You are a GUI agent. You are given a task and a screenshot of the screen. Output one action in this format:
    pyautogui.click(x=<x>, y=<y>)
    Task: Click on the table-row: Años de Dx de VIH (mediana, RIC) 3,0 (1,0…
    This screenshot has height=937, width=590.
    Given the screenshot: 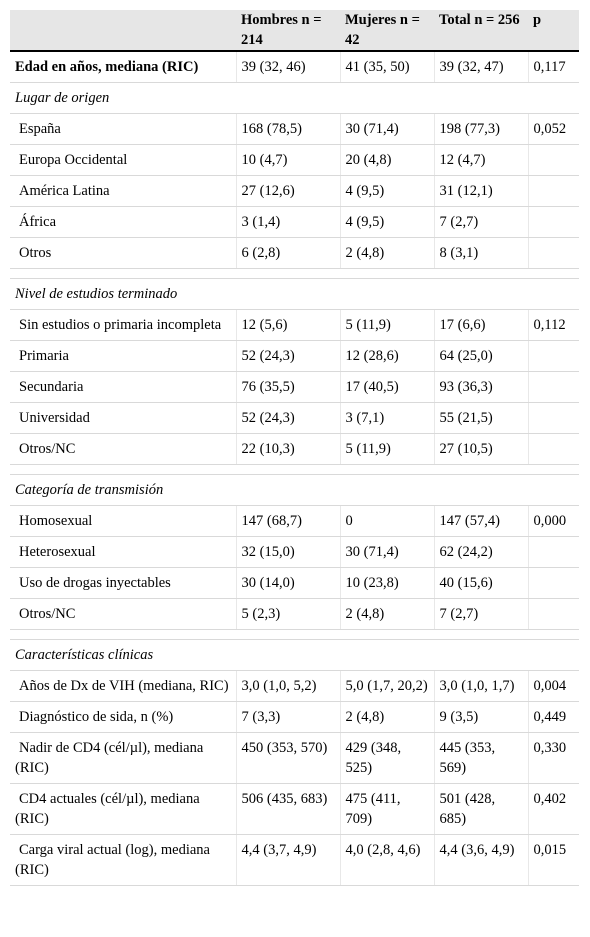 What is the action you would take?
    pyautogui.click(x=294, y=686)
    